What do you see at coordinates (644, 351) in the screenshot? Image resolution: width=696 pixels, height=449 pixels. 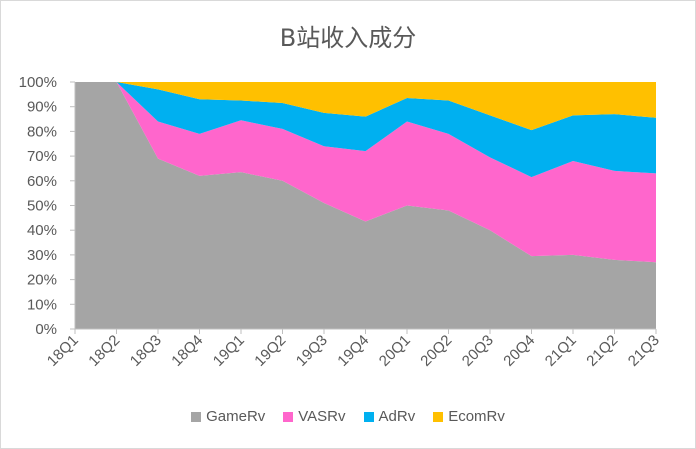 I see `x-tick-label: 21Q3` at bounding box center [644, 351].